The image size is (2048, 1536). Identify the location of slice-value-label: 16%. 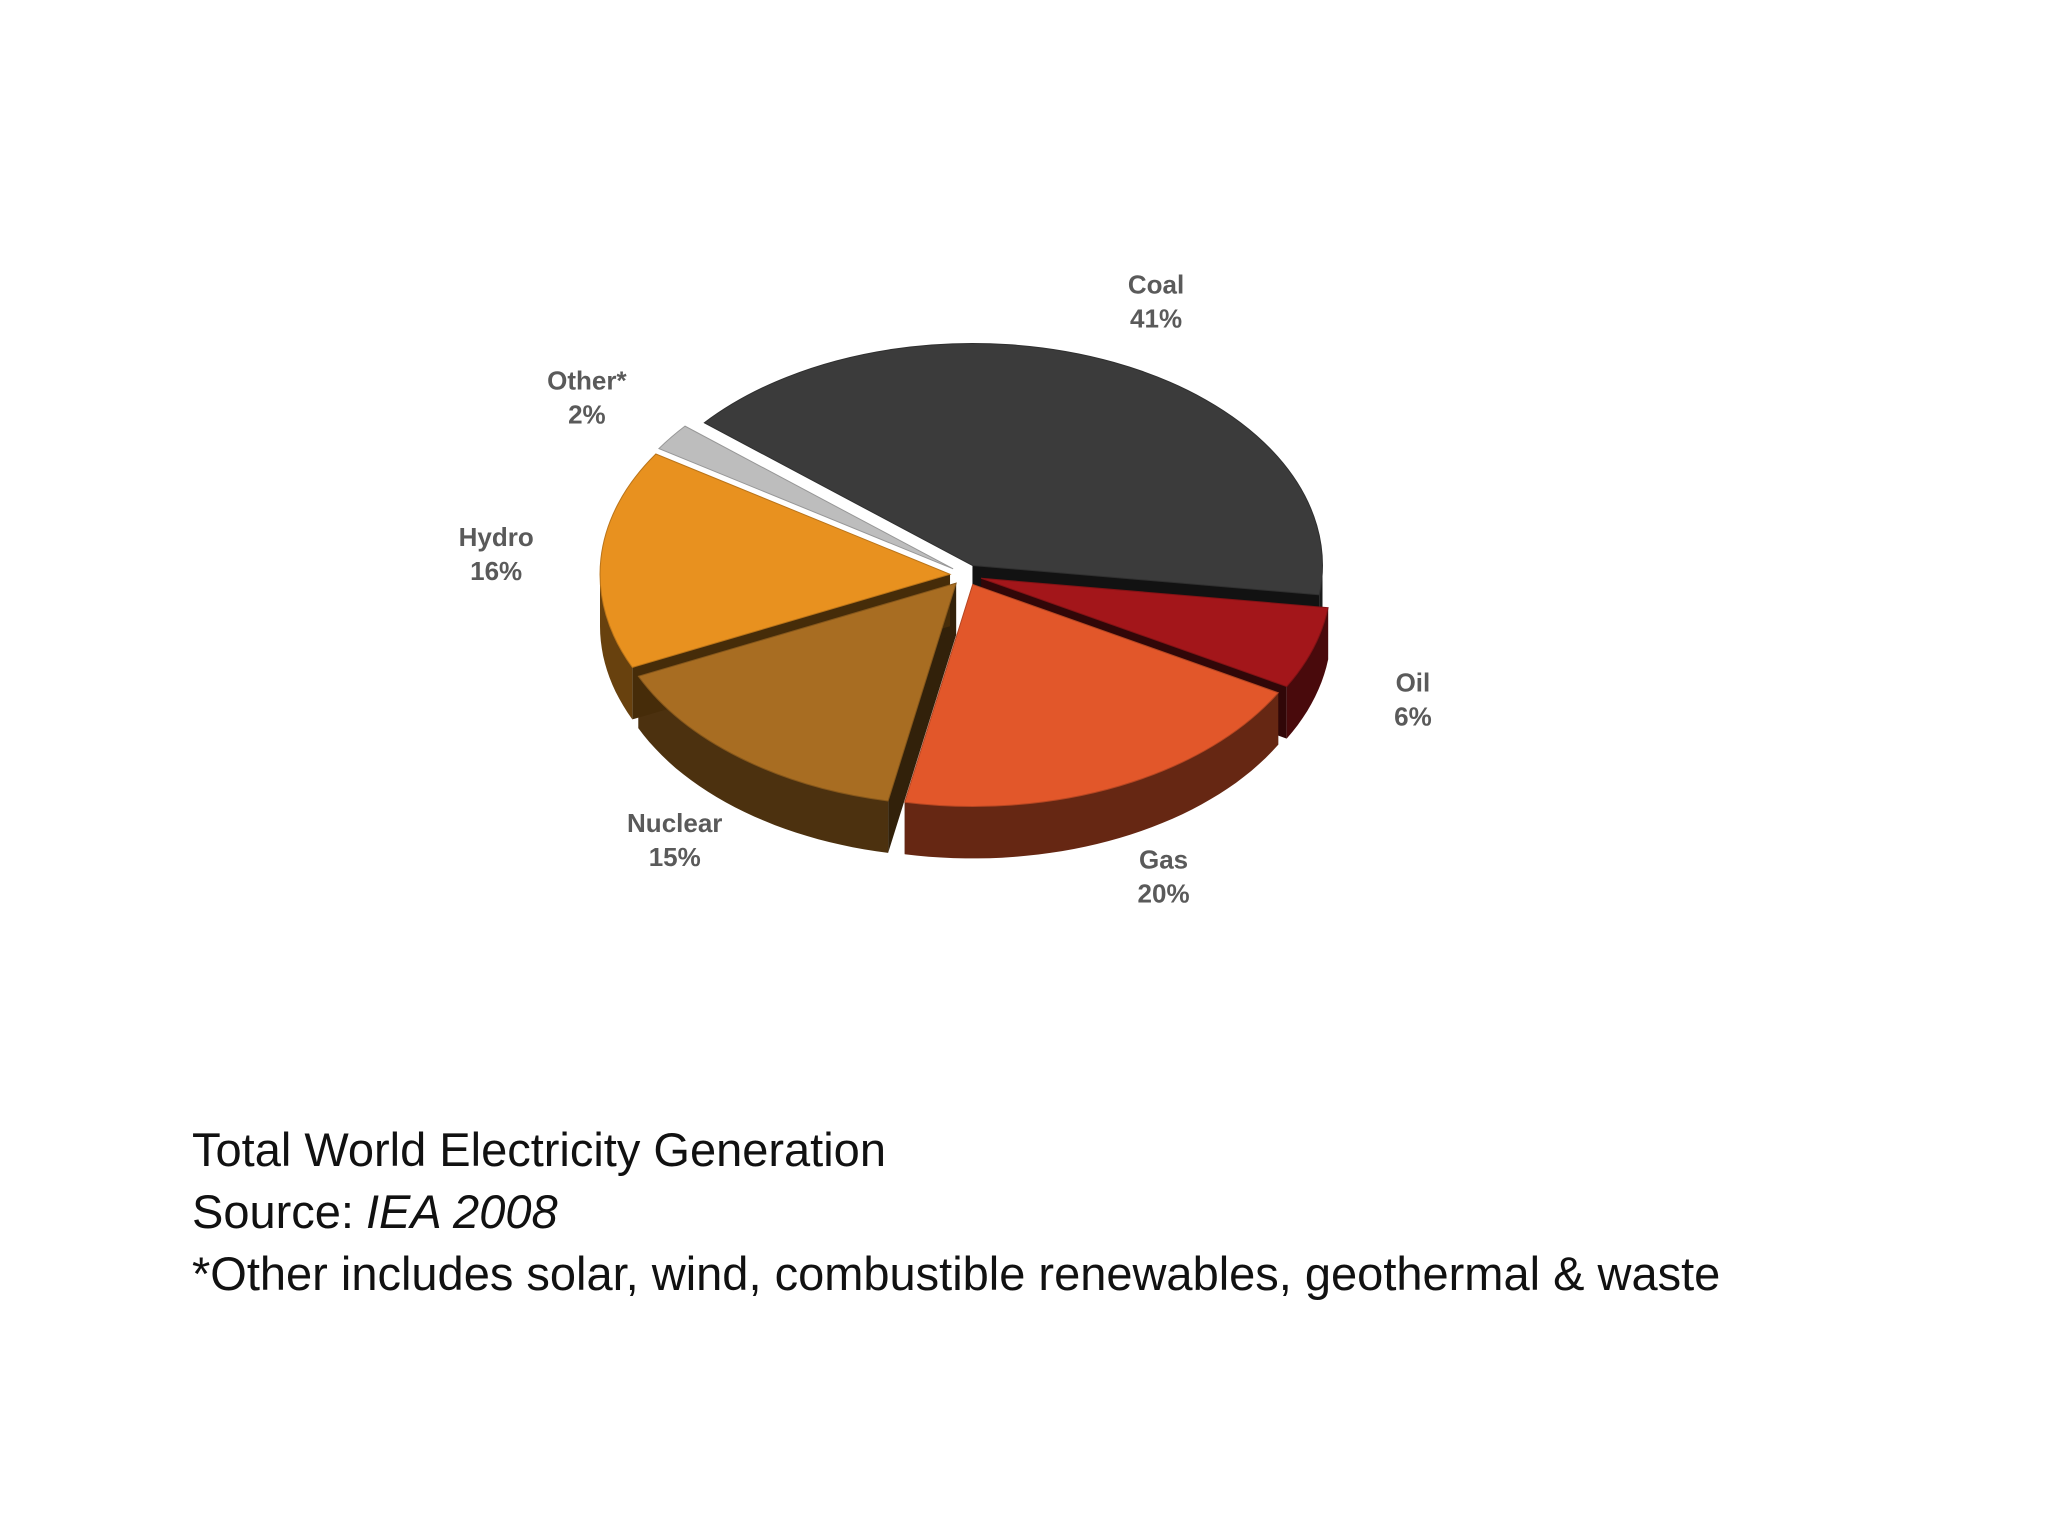
(496, 571).